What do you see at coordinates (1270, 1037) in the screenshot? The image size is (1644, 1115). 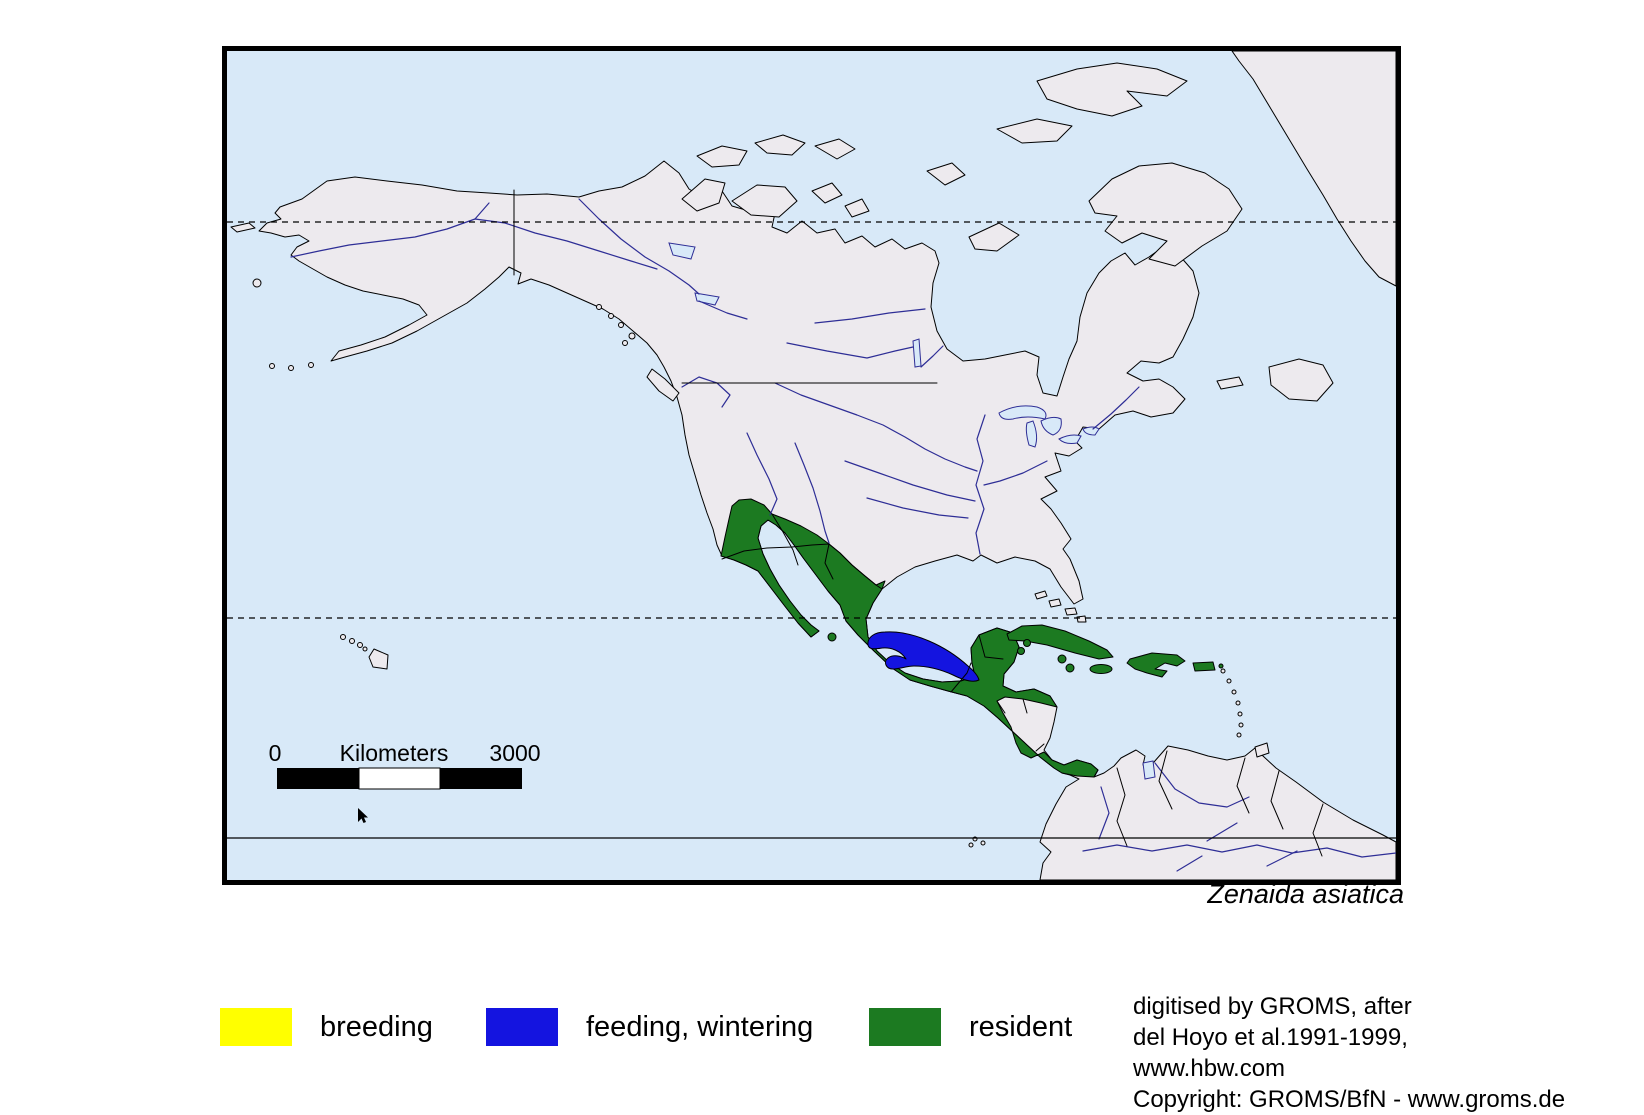 I see `credits-line: del Hoyo et al.1991-1999,` at bounding box center [1270, 1037].